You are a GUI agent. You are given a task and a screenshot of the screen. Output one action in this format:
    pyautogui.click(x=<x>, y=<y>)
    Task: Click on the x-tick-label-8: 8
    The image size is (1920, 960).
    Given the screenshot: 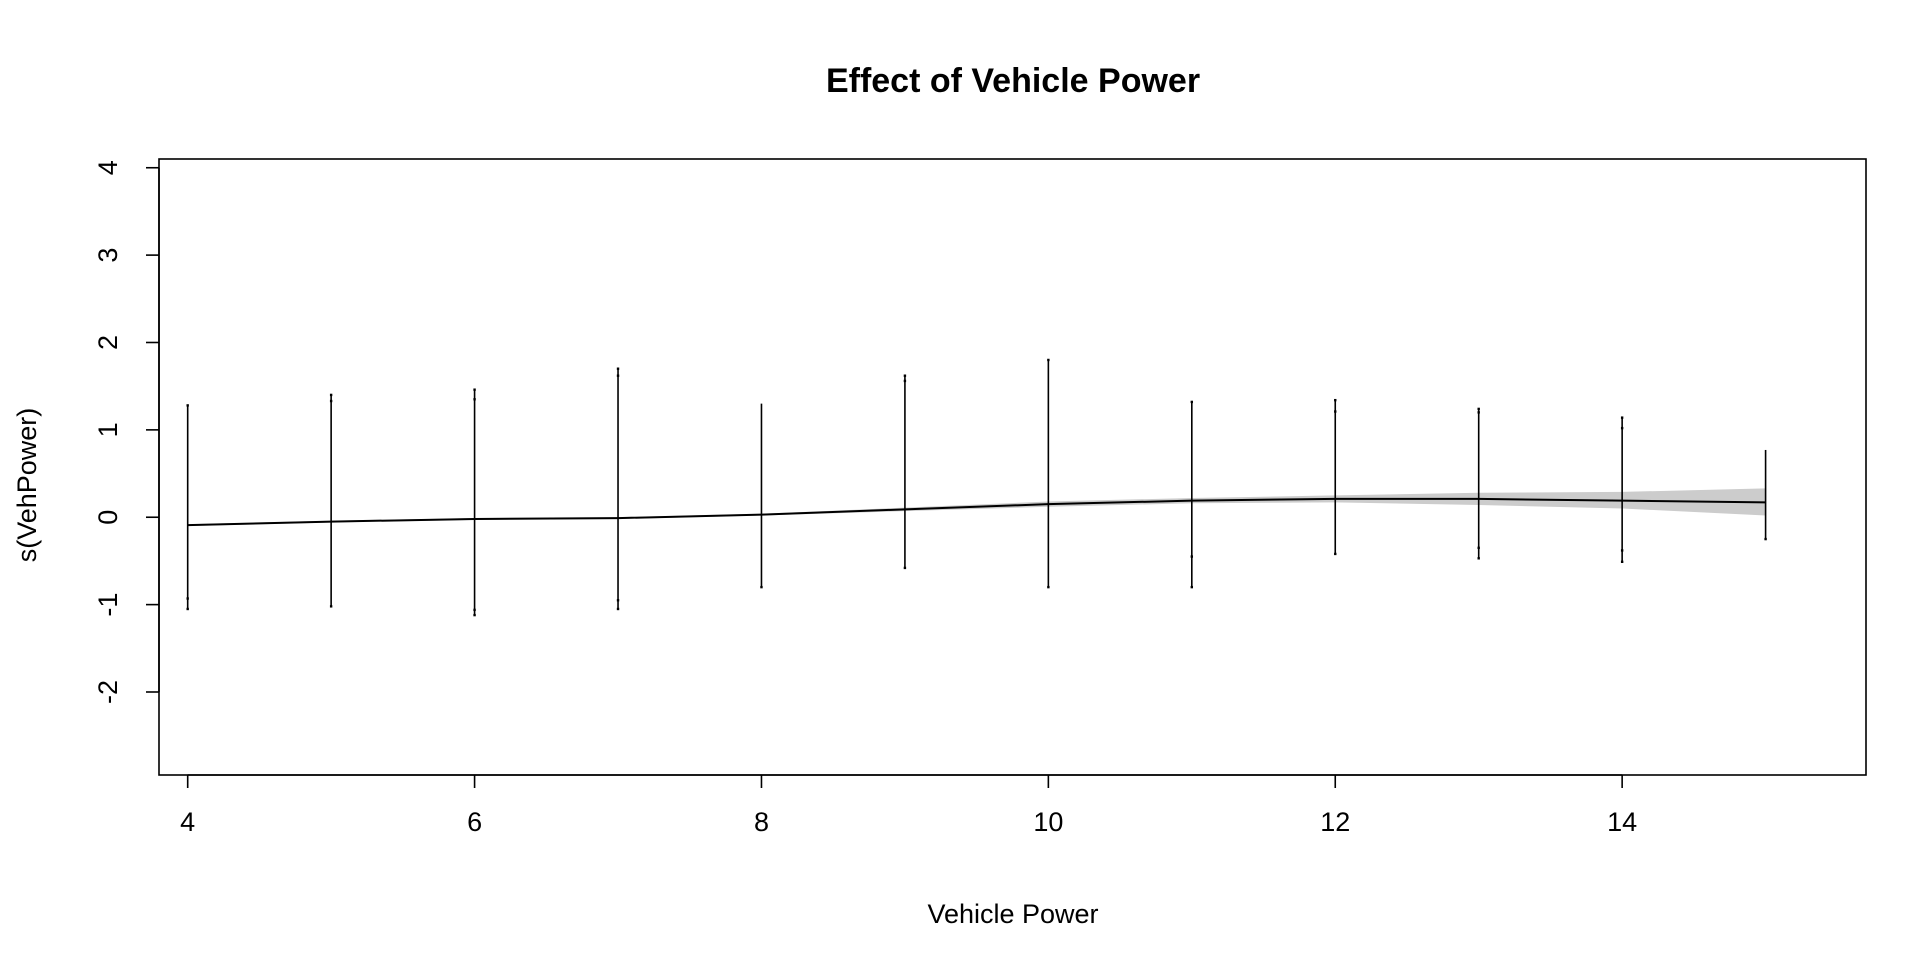 What is the action you would take?
    pyautogui.click(x=761, y=822)
    